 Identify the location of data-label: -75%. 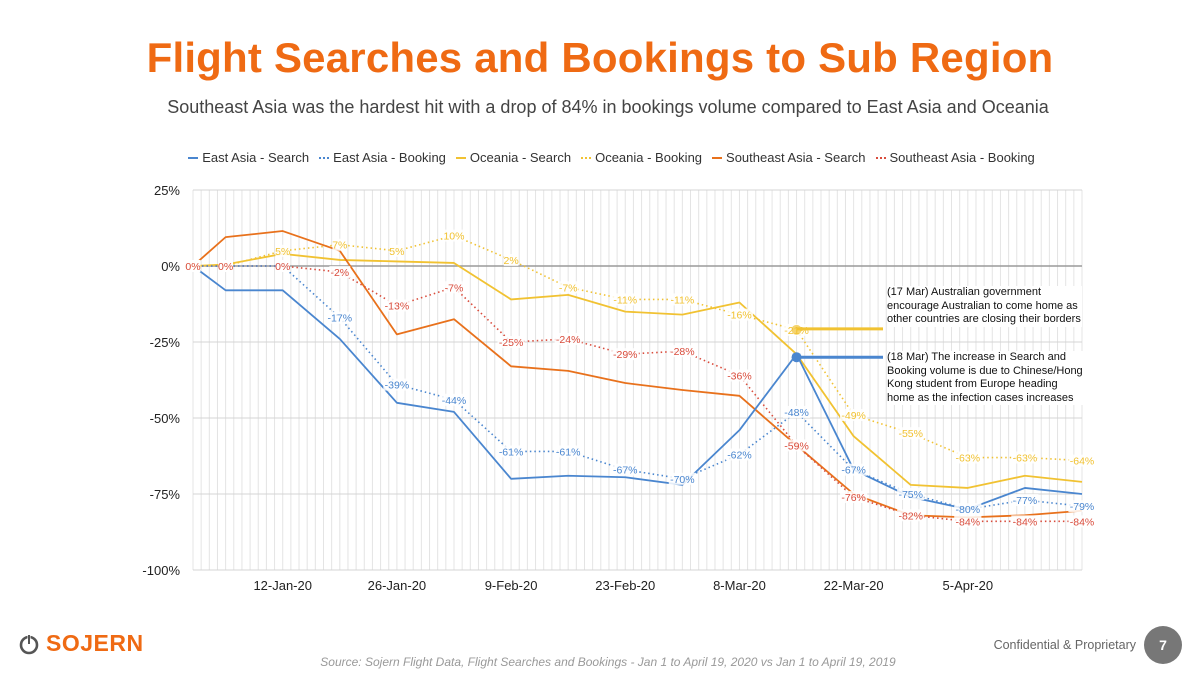
(910, 495).